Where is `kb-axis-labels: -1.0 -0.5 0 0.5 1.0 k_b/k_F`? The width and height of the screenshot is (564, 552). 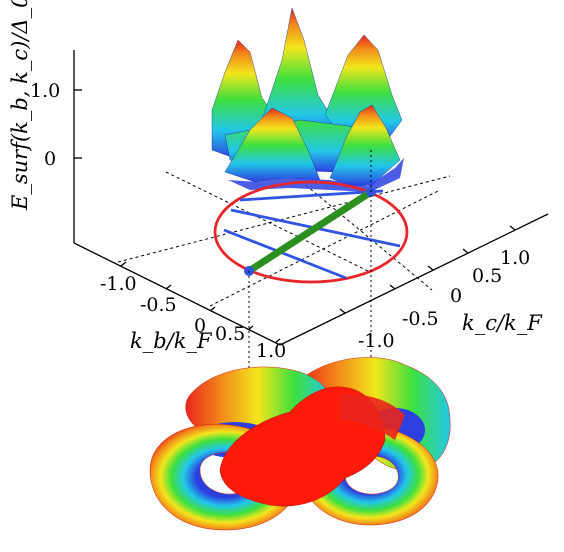
kb-axis-labels: -1.0 -0.5 0 0.5 1.0 k_b/k_F is located at coordinates (193, 317).